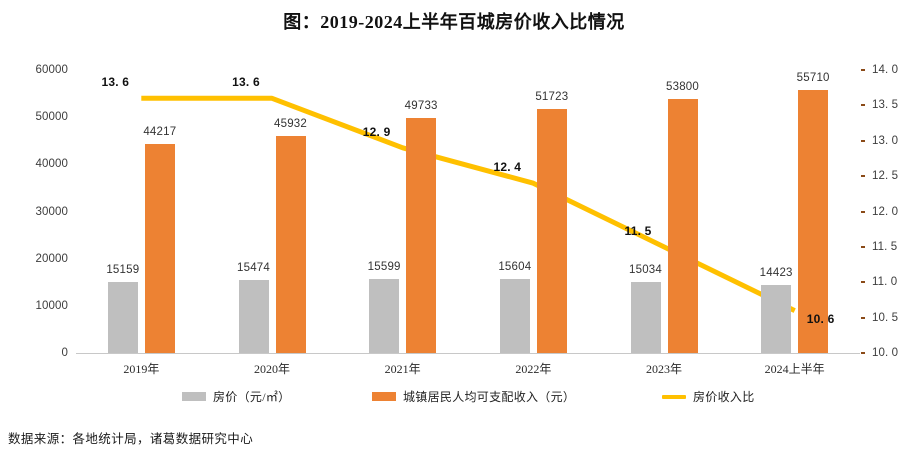  I want to click on y-axis-left-tick: 0, so click(64, 353).